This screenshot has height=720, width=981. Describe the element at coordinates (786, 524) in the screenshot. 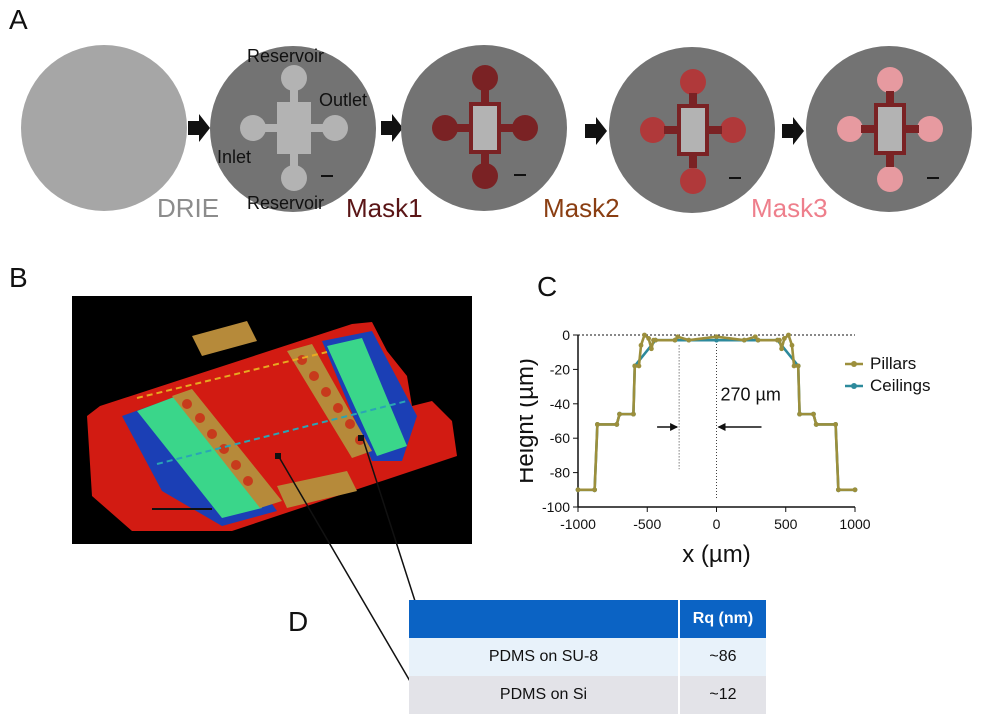

I see `x-tick-label: 500` at that location.